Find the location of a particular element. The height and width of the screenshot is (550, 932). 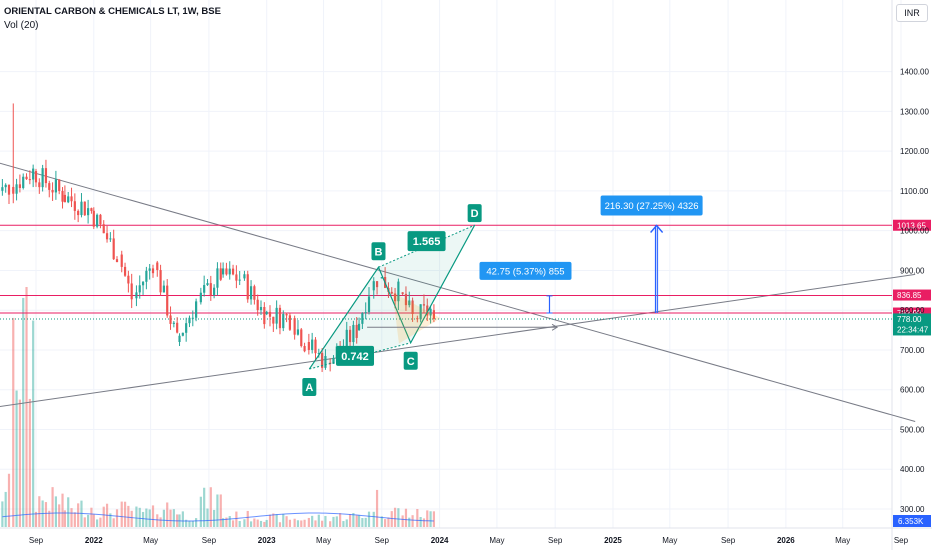

pattern-fill is located at coordinates (426, 284).